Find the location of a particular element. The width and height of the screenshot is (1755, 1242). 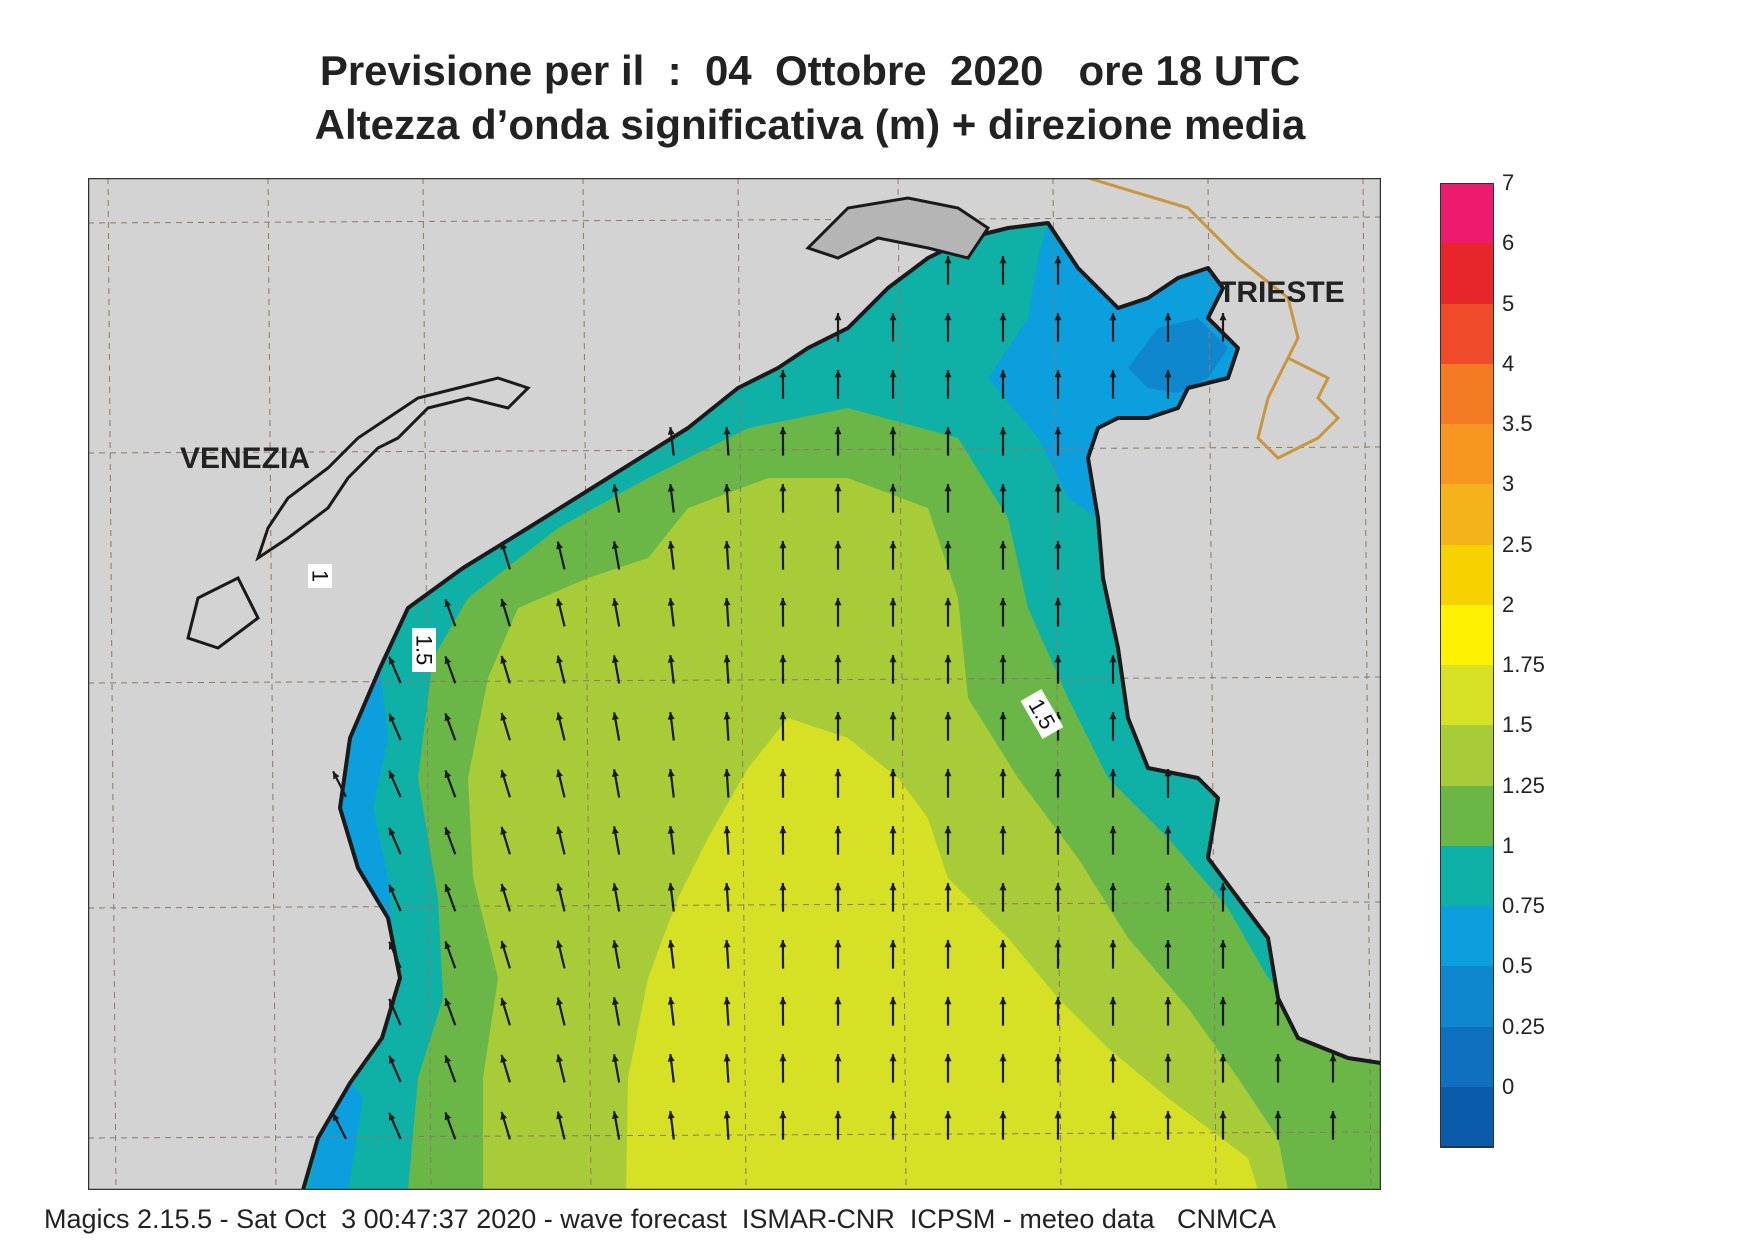

contour-label-1: 1 is located at coordinates (320, 576).